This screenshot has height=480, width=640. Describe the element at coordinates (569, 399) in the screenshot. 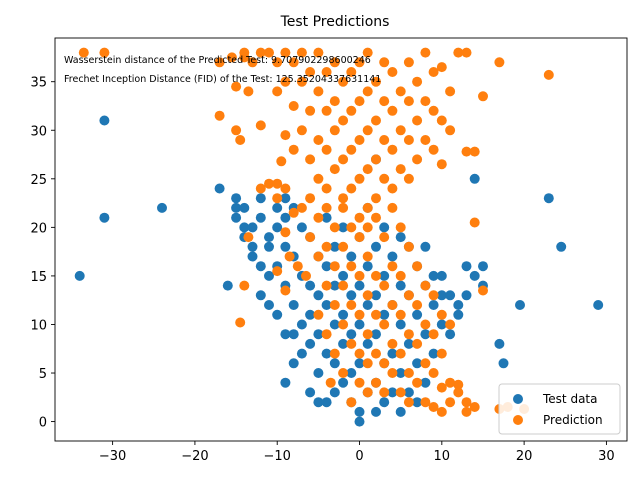

I see `legend-label-test-data: Test data` at that location.